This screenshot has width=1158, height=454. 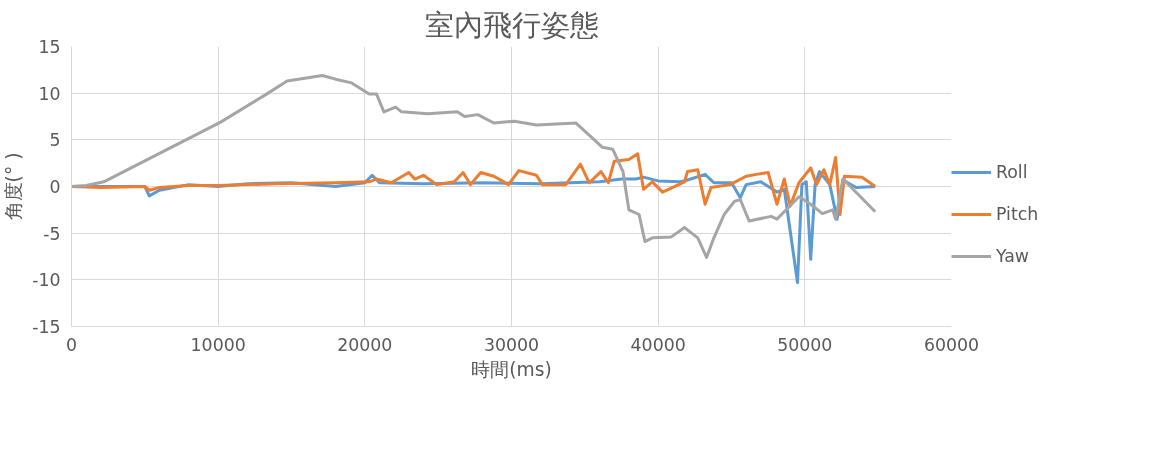 I want to click on x-tick-label: 30000, so click(x=511, y=344).